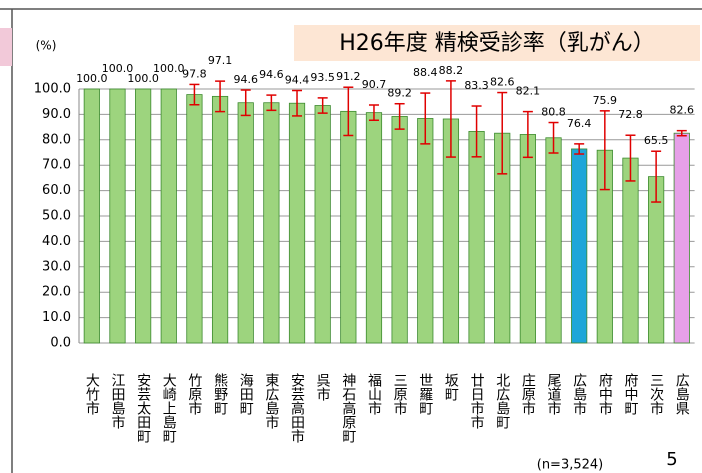 Image resolution: width=702 pixels, height=473 pixels. I want to click on x-tick-label: 海田町, so click(246, 394).